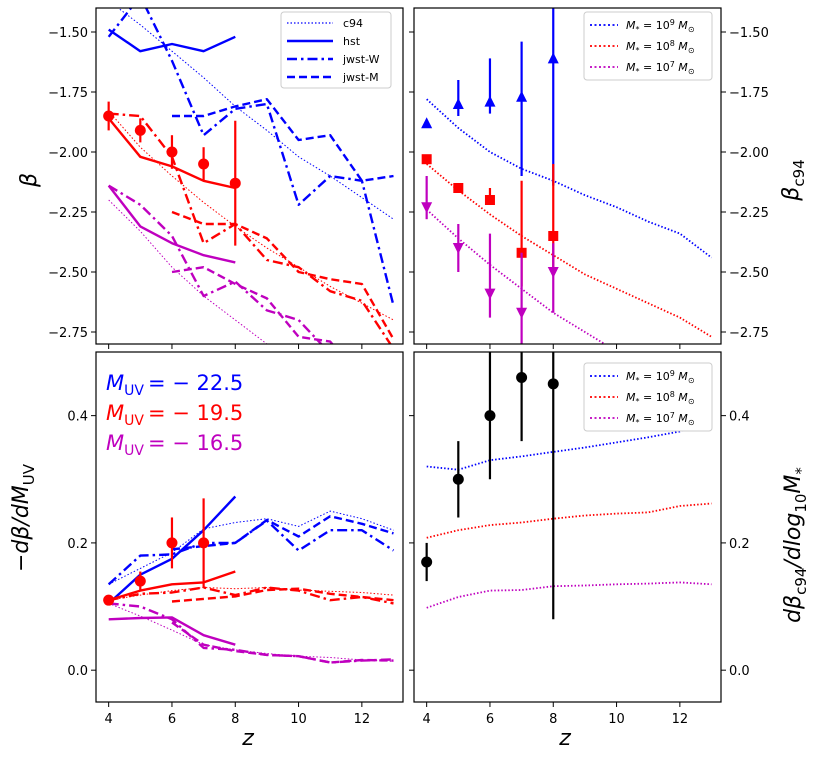 This screenshot has width=814, height=761. What do you see at coordinates (739, 417) in the screenshot?
I see `y-tick-label-right: 0.4` at bounding box center [739, 417].